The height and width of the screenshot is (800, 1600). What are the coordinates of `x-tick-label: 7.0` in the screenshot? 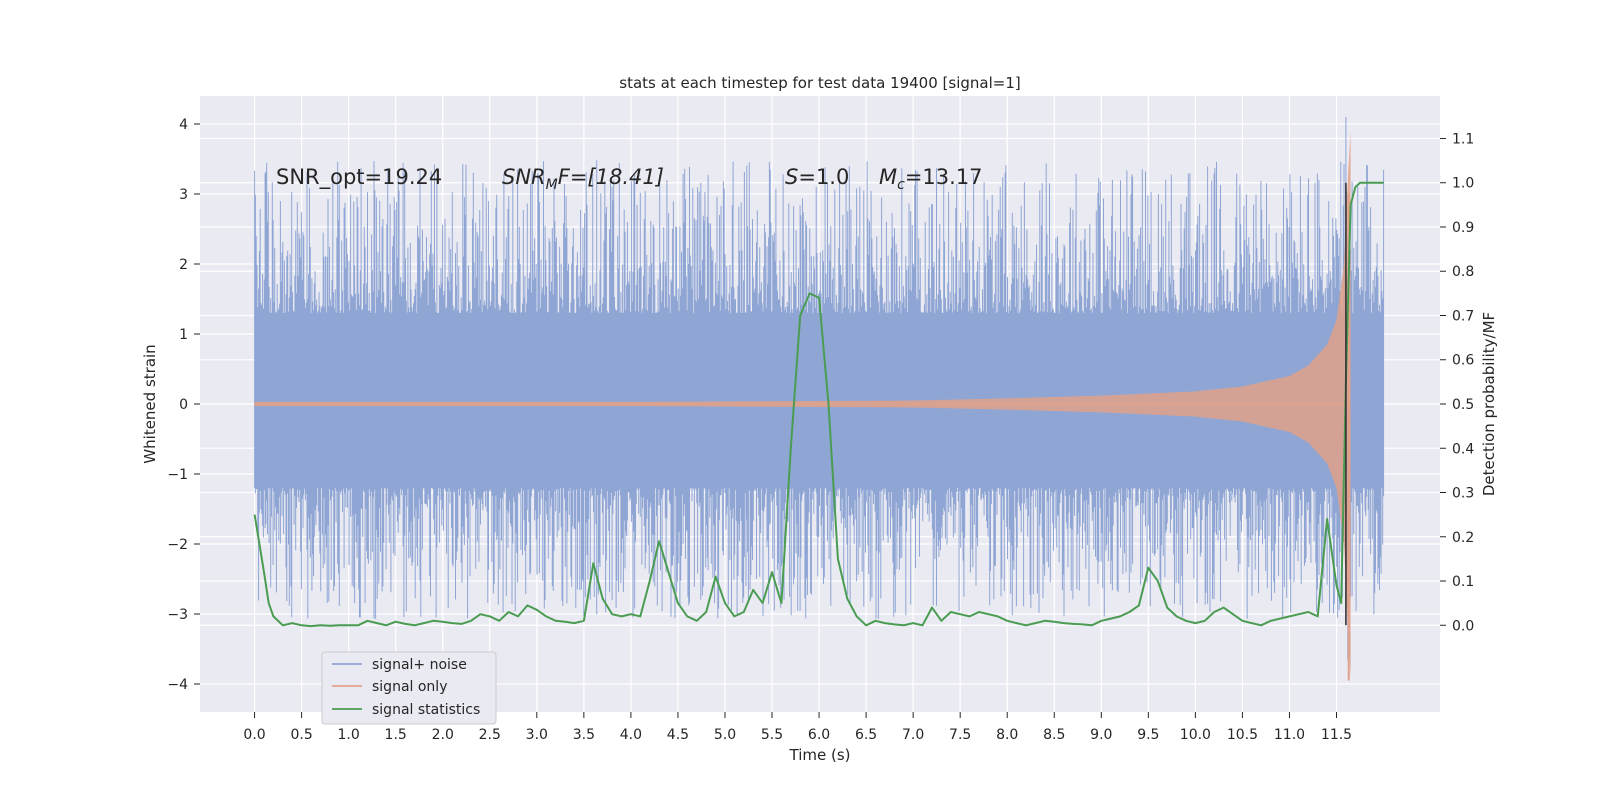 It's located at (913, 735).